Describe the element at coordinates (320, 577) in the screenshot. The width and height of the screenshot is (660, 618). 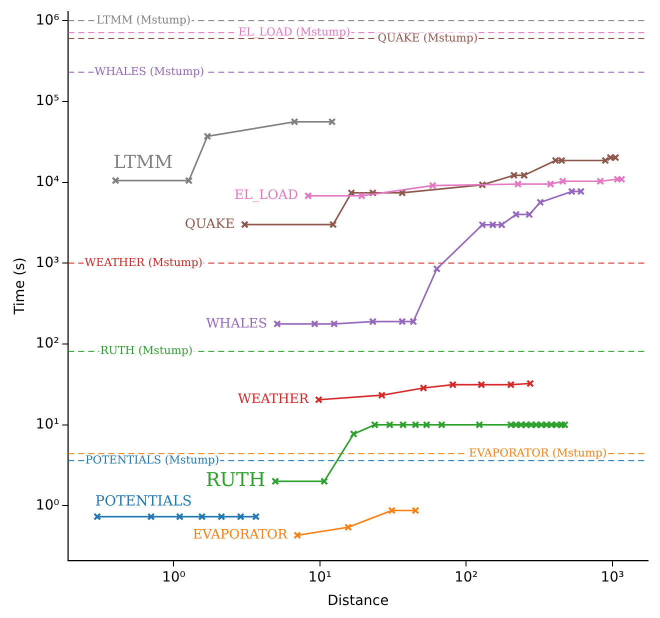
I see `x-tick-label: 10¹` at that location.